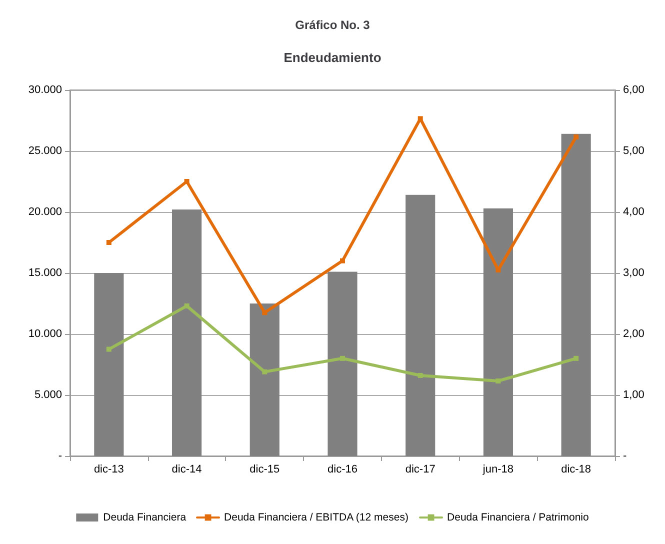  Describe the element at coordinates (633, 212) in the screenshot. I see `y2-tick-label: 4,00` at that location.